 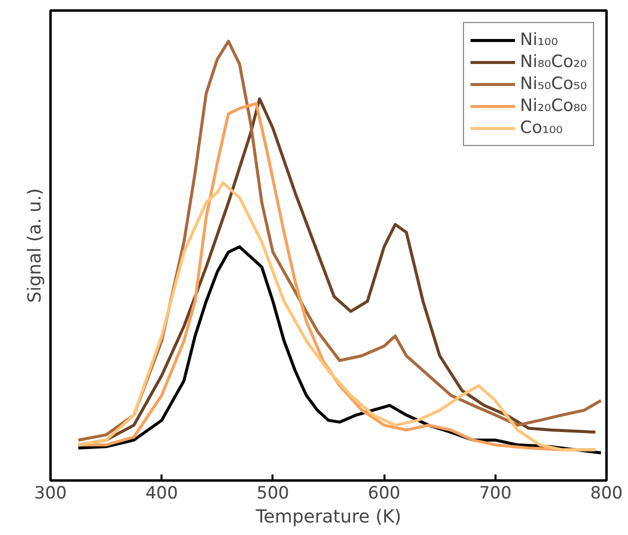 I want to click on x-tick-label: 800, so click(x=606, y=494).